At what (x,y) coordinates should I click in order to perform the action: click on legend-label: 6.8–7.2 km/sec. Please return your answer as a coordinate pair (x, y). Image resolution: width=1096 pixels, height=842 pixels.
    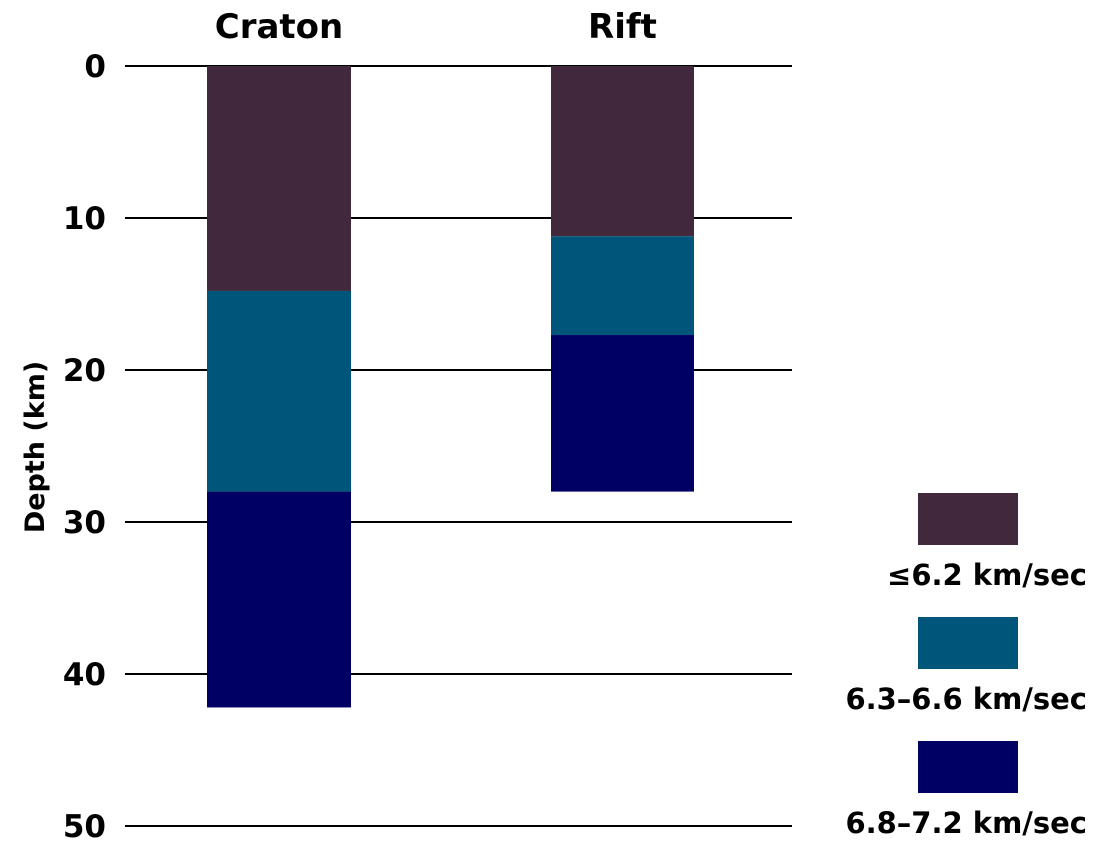
    Looking at the image, I should click on (966, 823).